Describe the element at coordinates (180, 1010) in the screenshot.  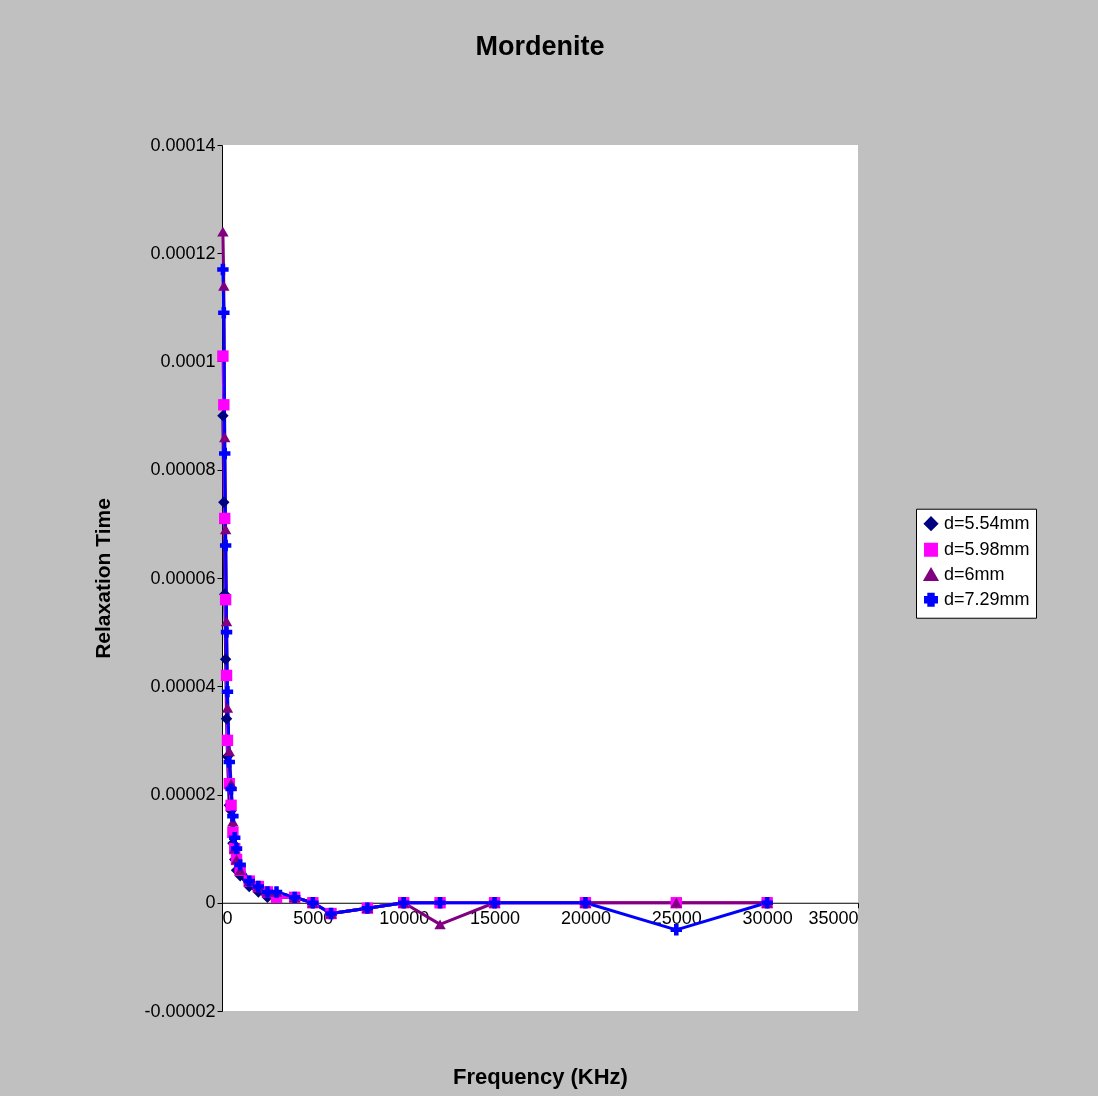
I see `y-tick-label: -0.00002` at that location.